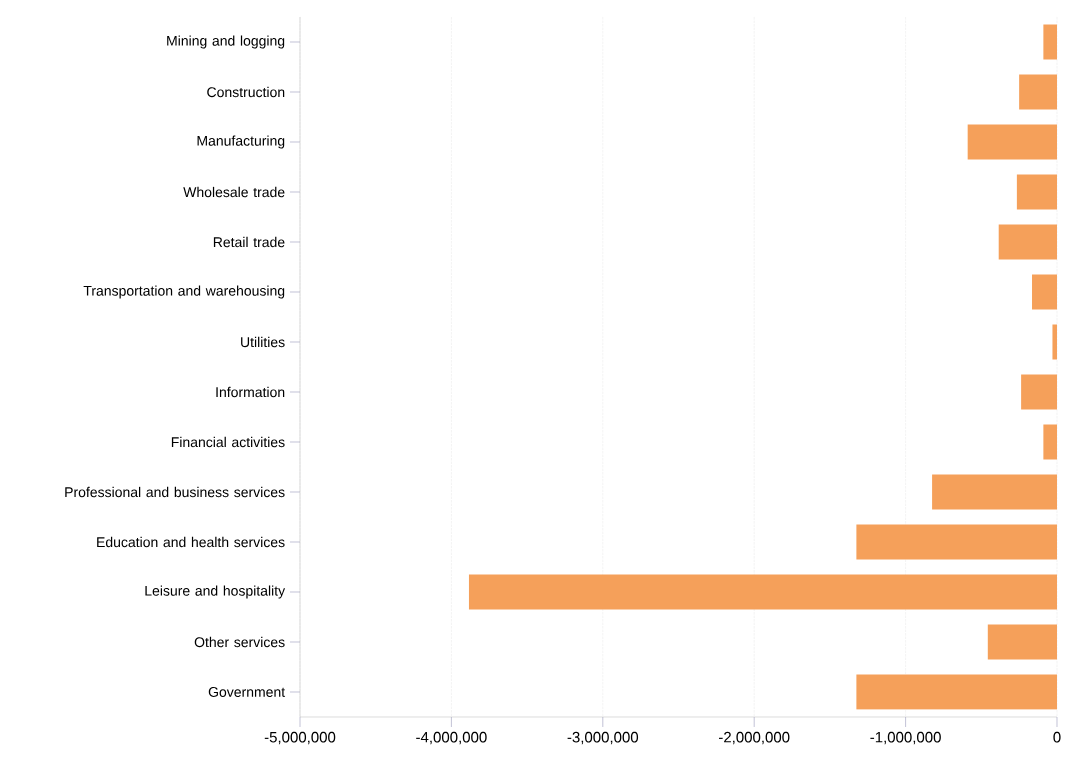 This screenshot has width=1077, height=759. What do you see at coordinates (239, 642) in the screenshot?
I see `y-tick-label: Other services` at bounding box center [239, 642].